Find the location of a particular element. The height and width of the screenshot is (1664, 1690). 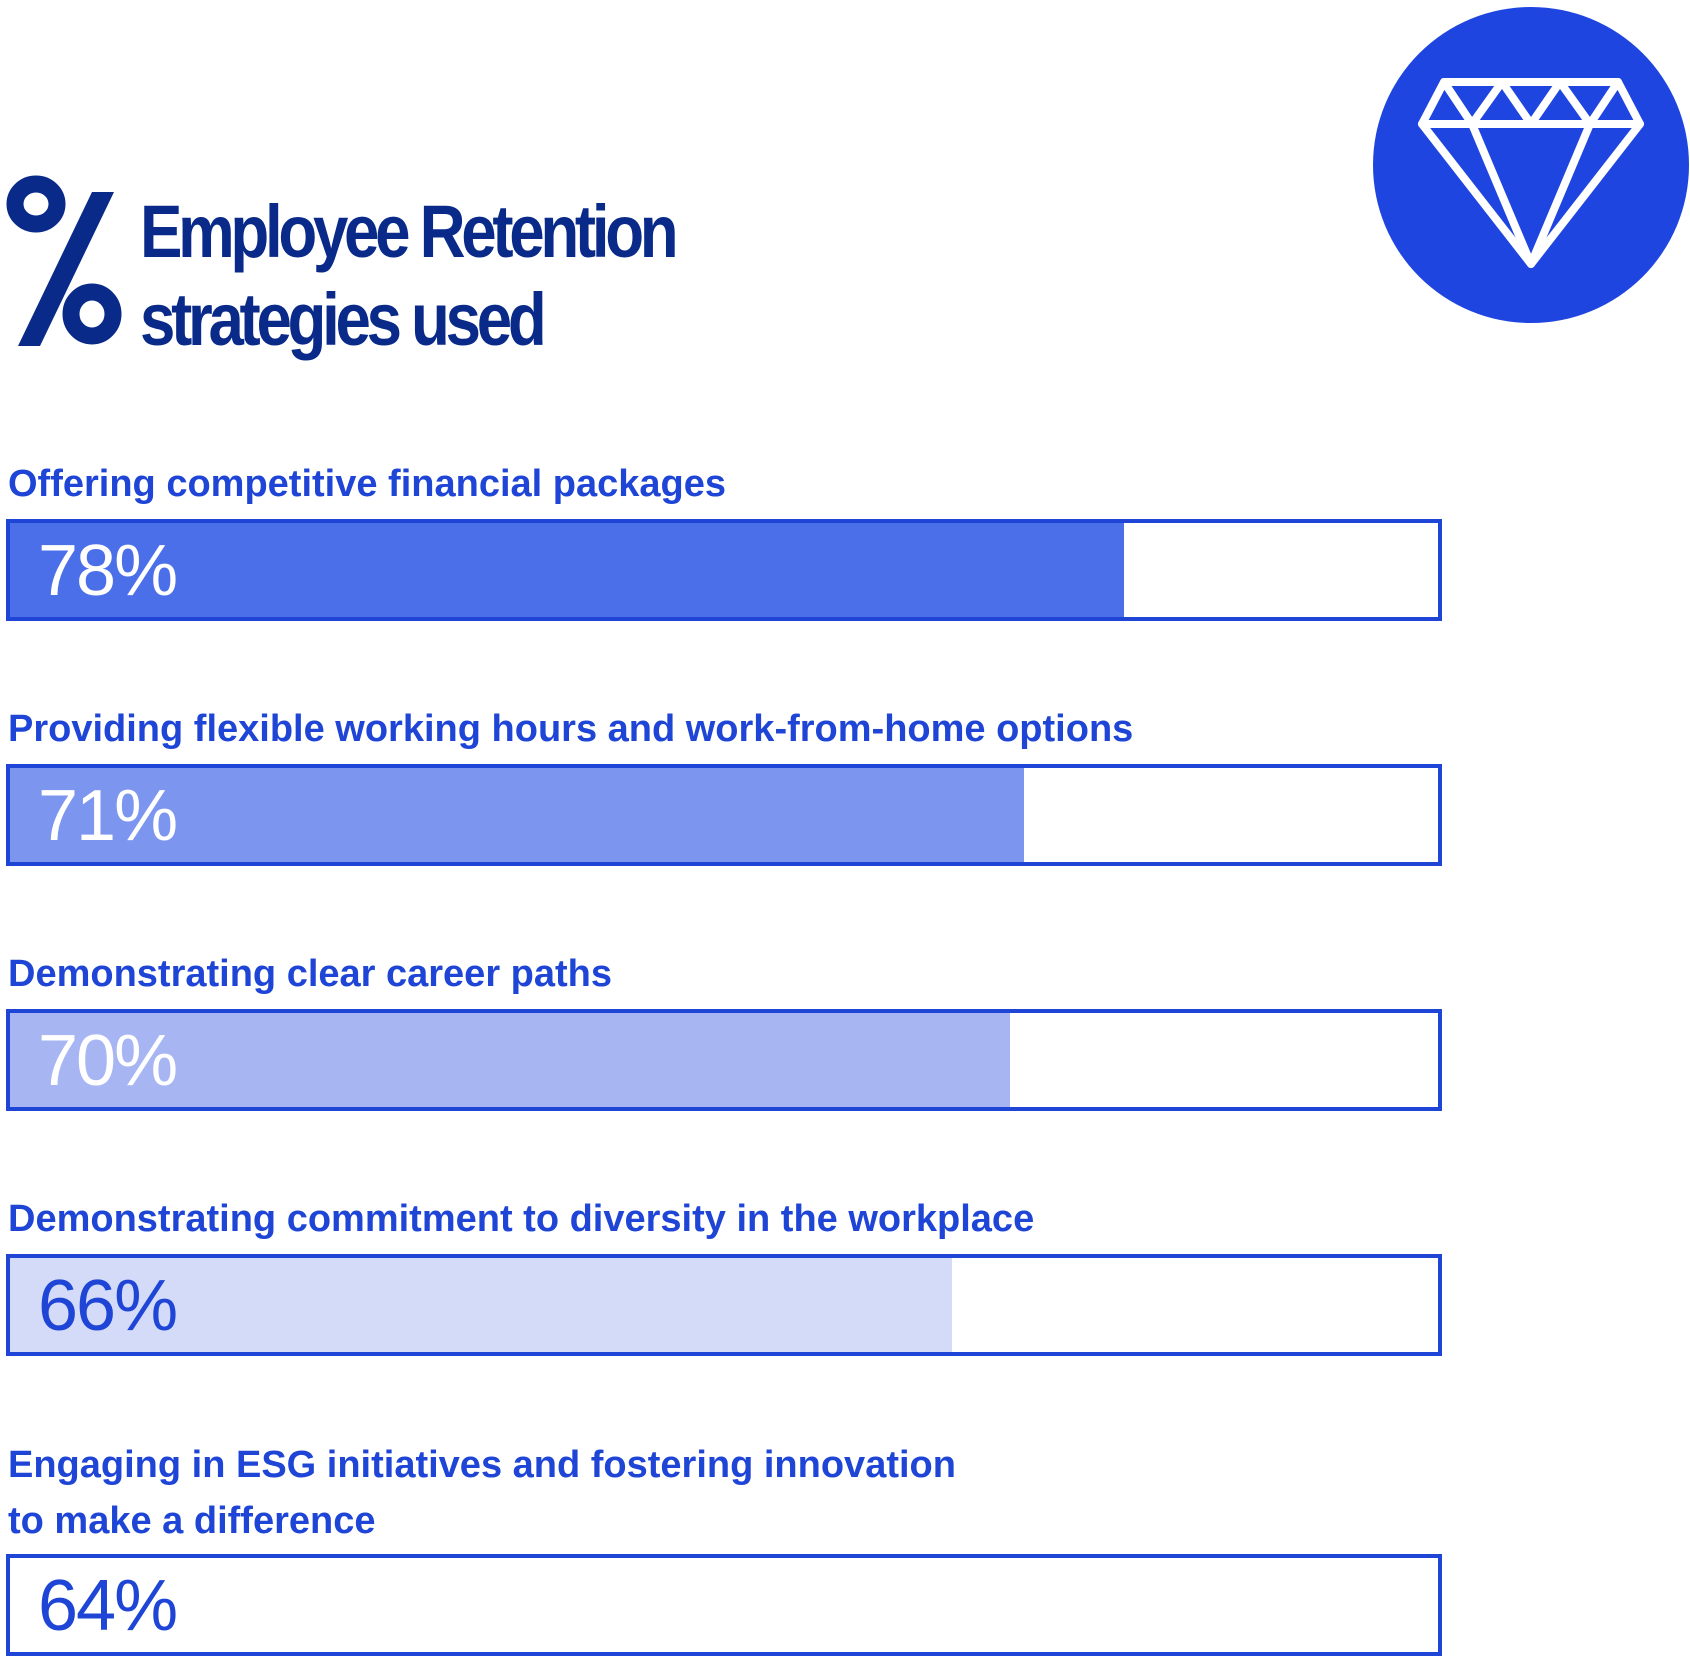

diamond-icon is located at coordinates (1531, 173).